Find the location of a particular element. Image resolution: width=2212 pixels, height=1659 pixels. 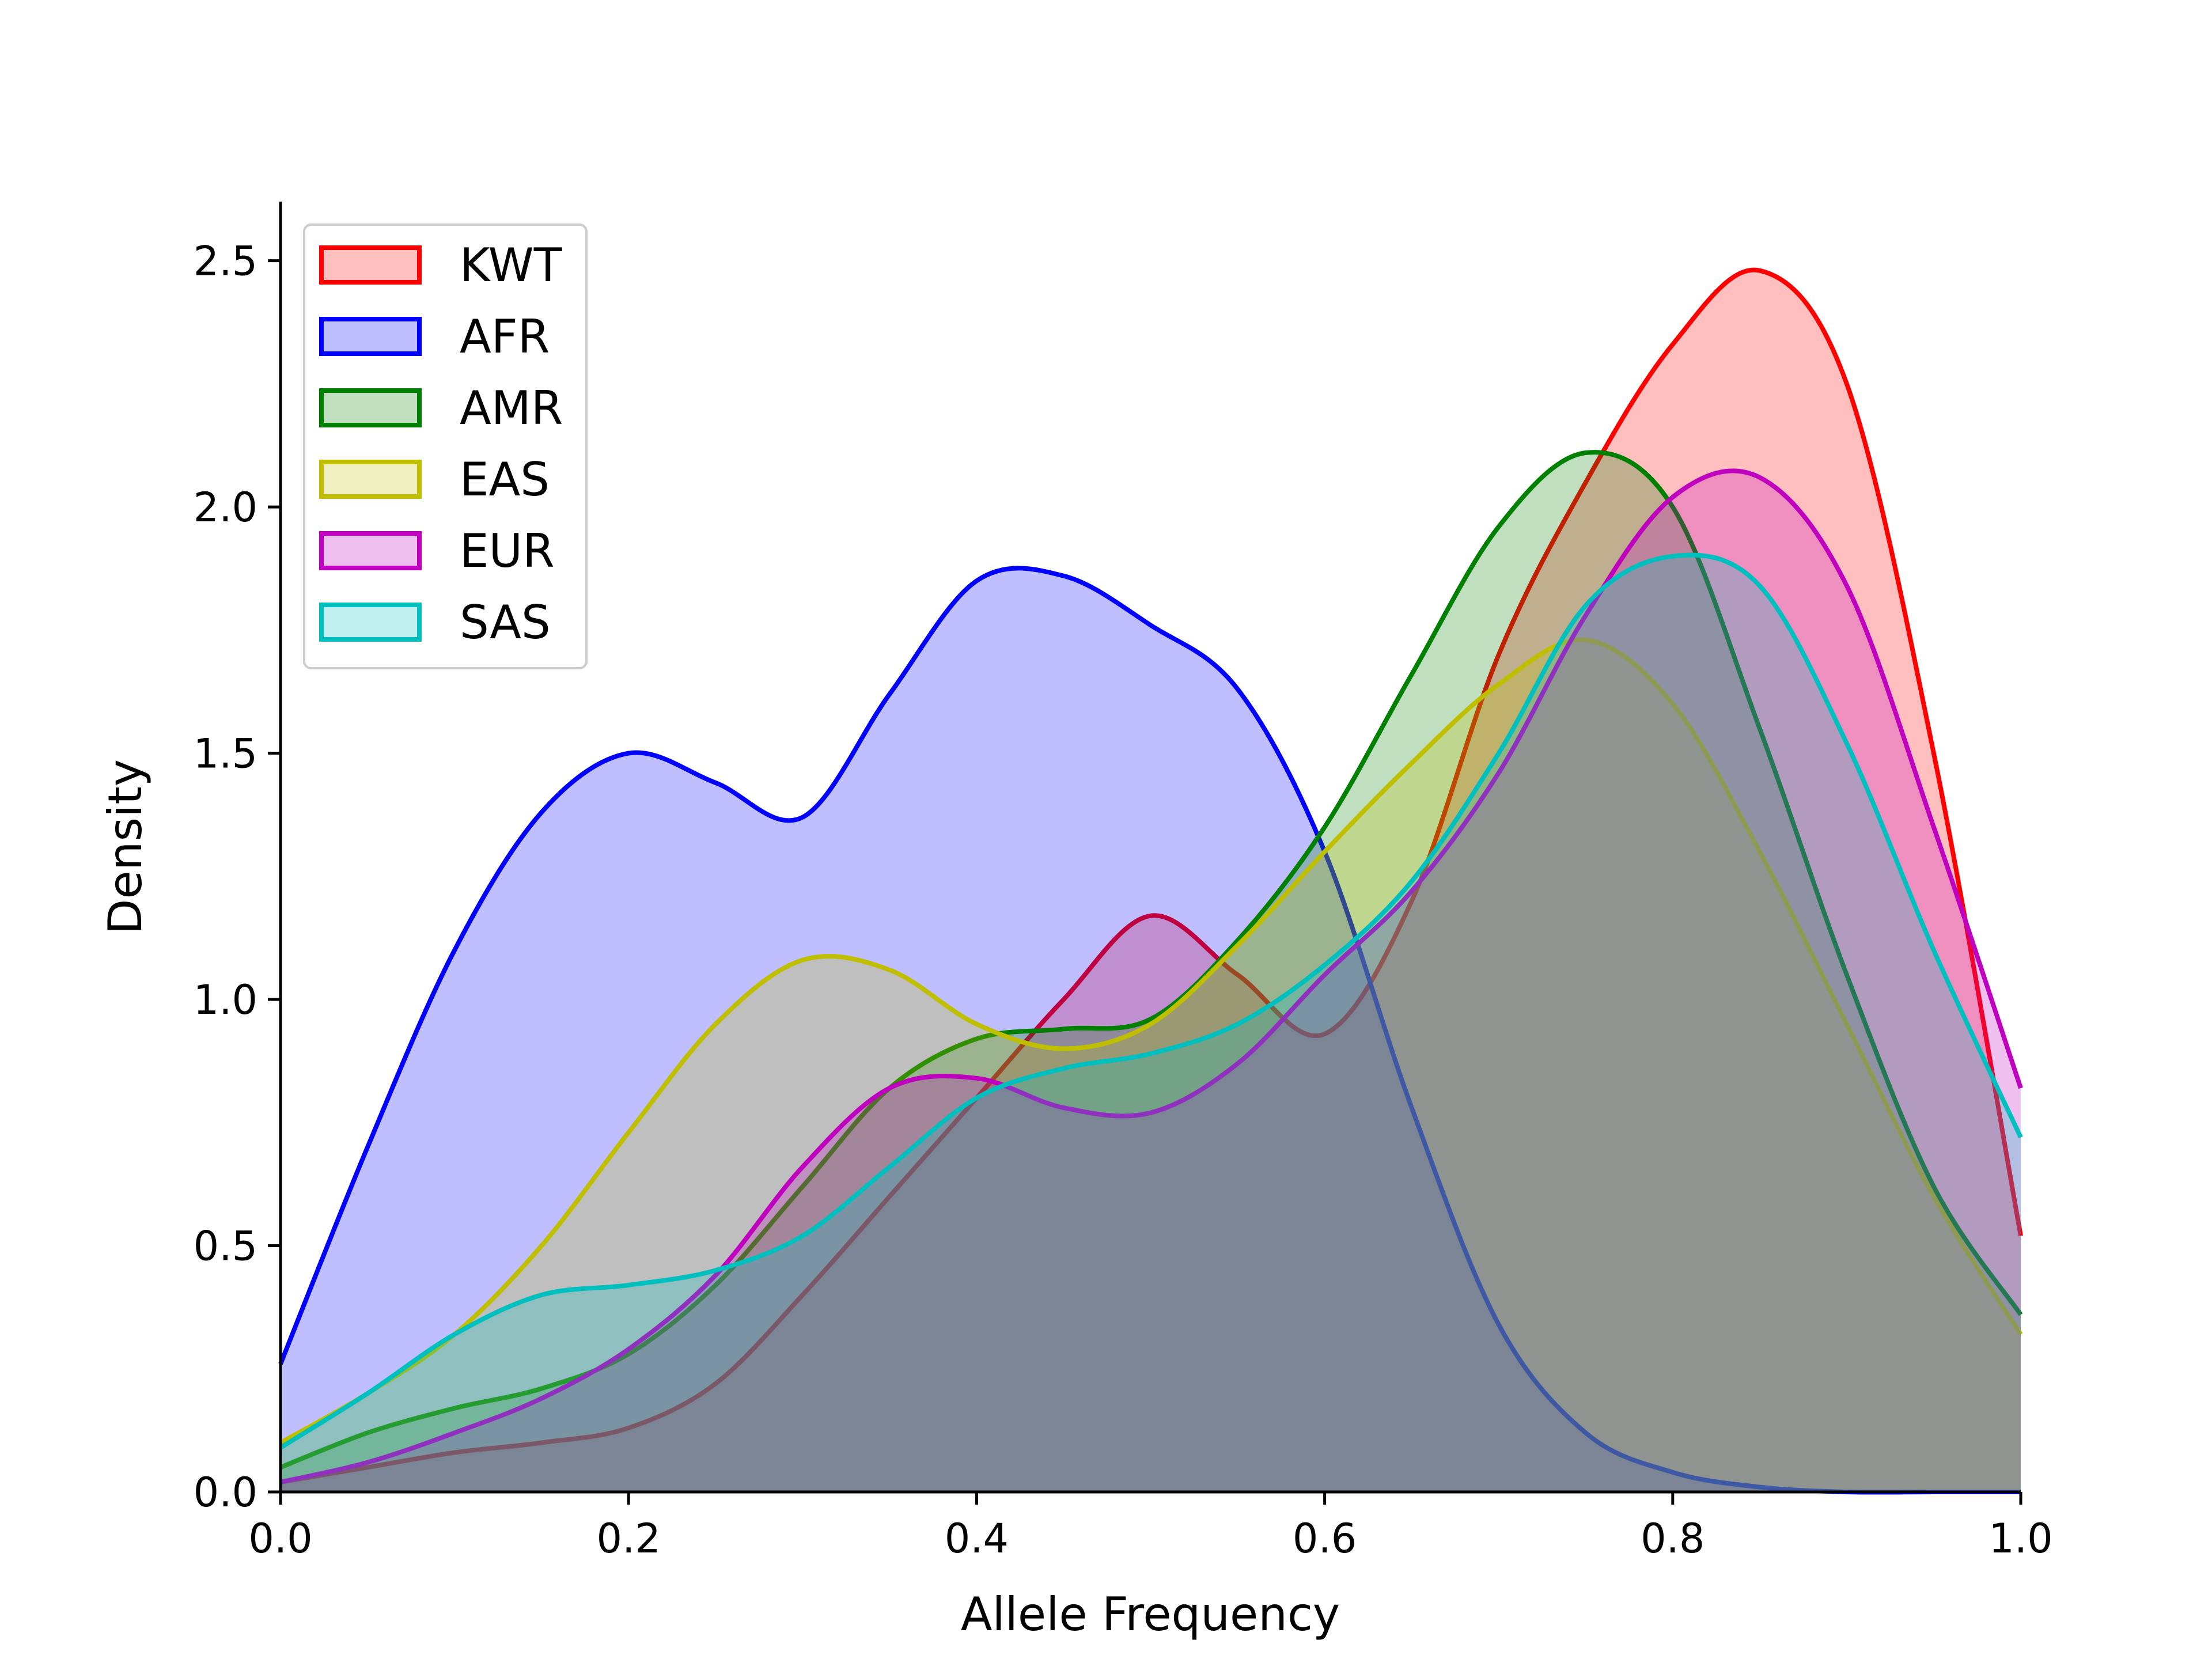

x-tick-label: 0.6 is located at coordinates (1325, 1538).